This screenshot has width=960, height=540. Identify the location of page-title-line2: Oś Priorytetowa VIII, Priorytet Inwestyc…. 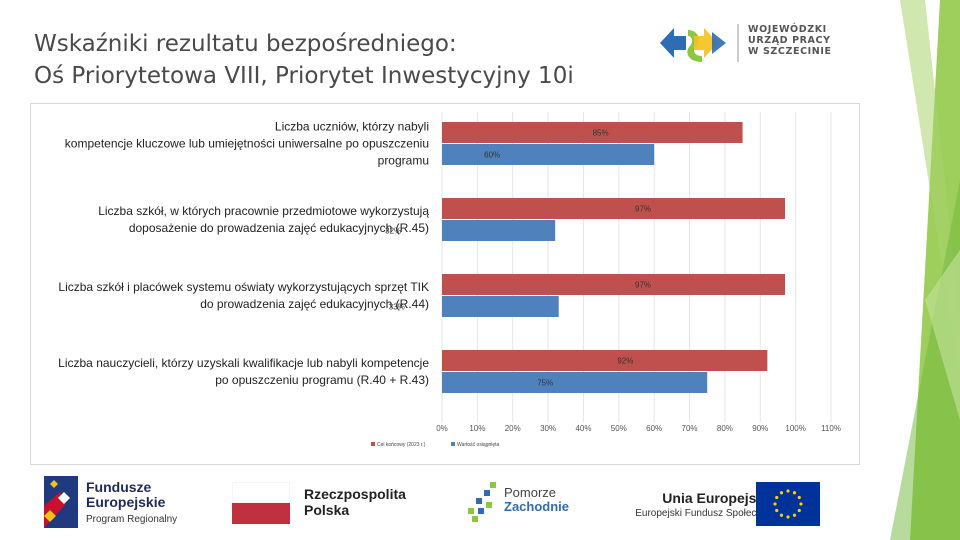
(304, 76).